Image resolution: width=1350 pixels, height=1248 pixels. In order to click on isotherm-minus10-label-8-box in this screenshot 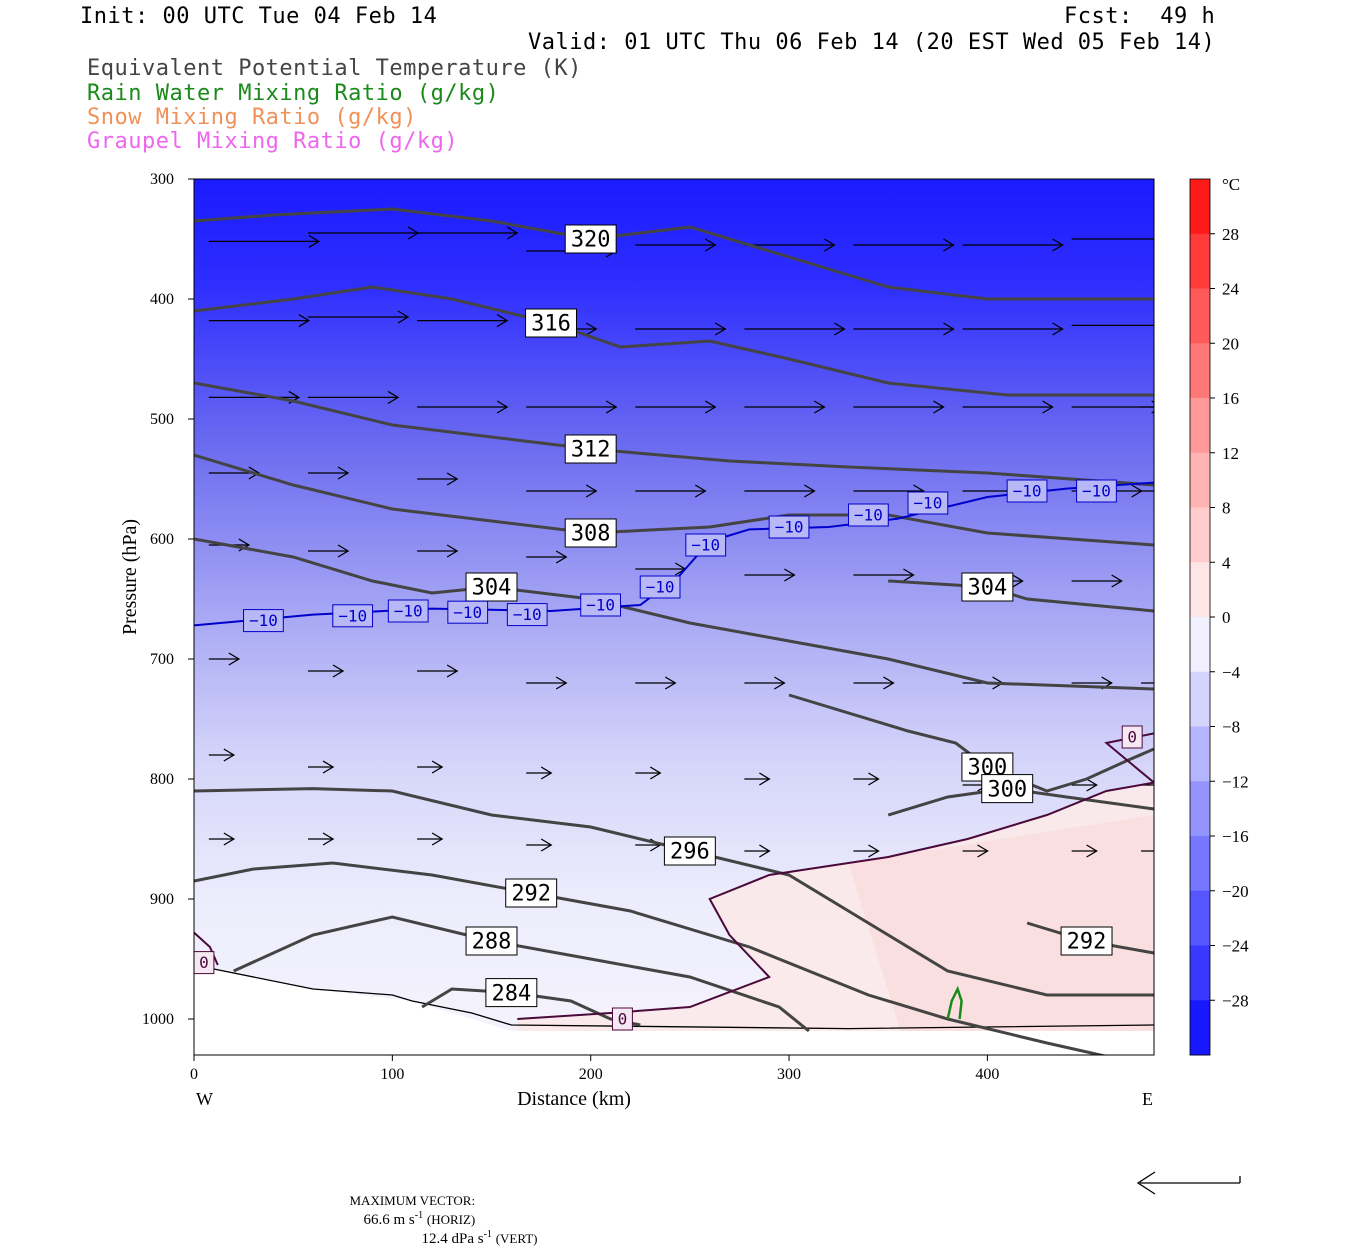, I will do `click(789, 527)`.